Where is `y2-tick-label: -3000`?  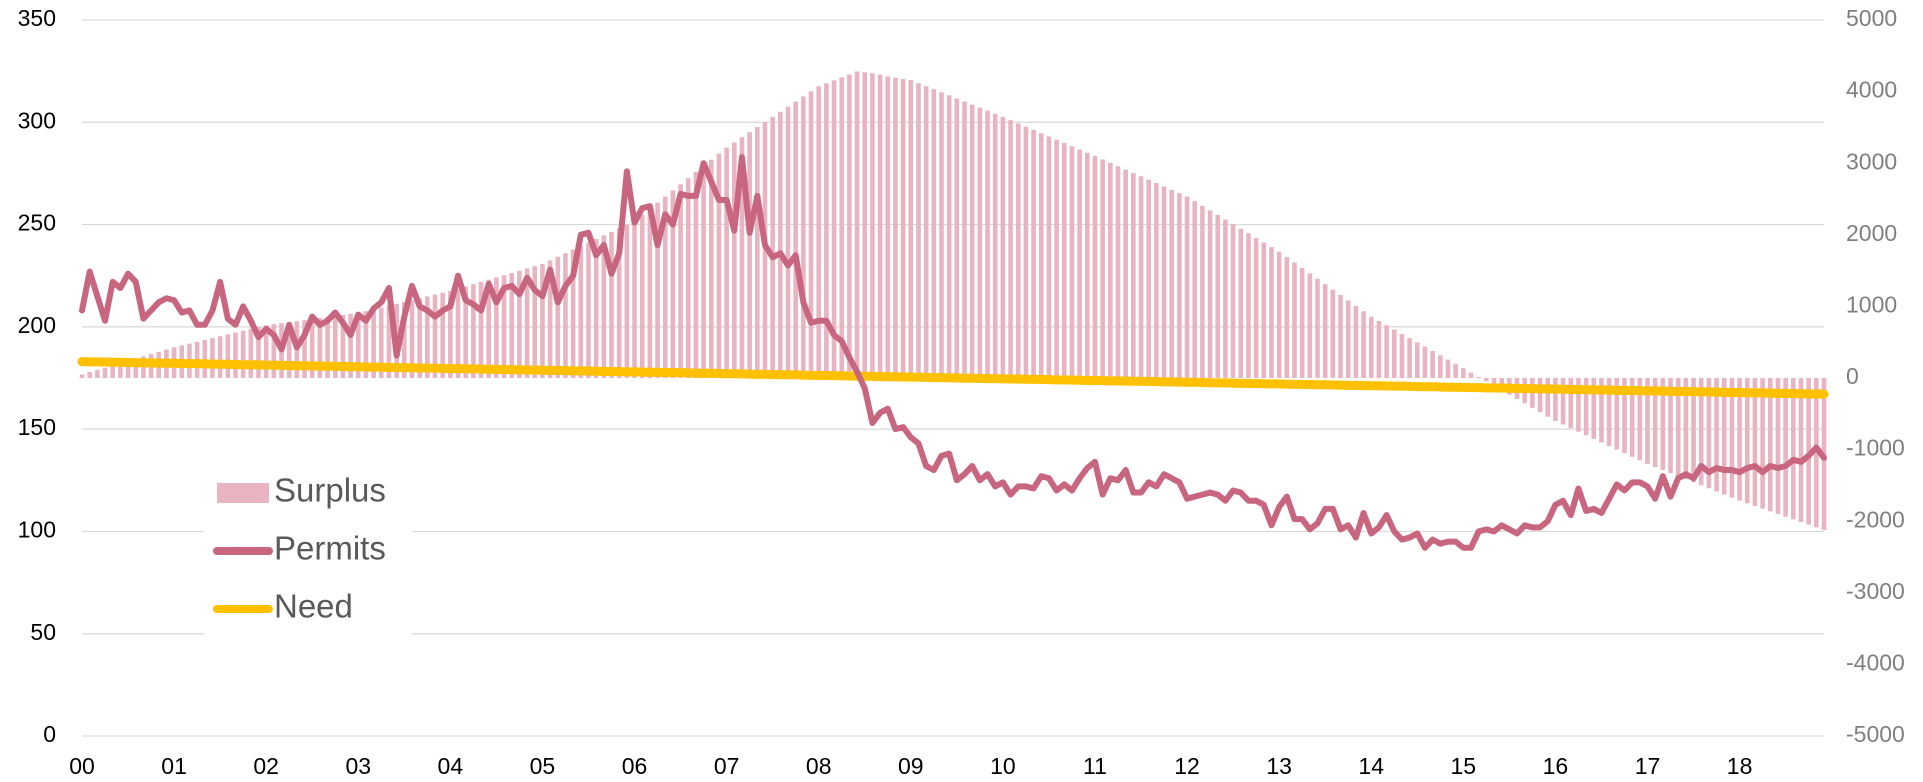 y2-tick-label: -3000 is located at coordinates (1875, 591).